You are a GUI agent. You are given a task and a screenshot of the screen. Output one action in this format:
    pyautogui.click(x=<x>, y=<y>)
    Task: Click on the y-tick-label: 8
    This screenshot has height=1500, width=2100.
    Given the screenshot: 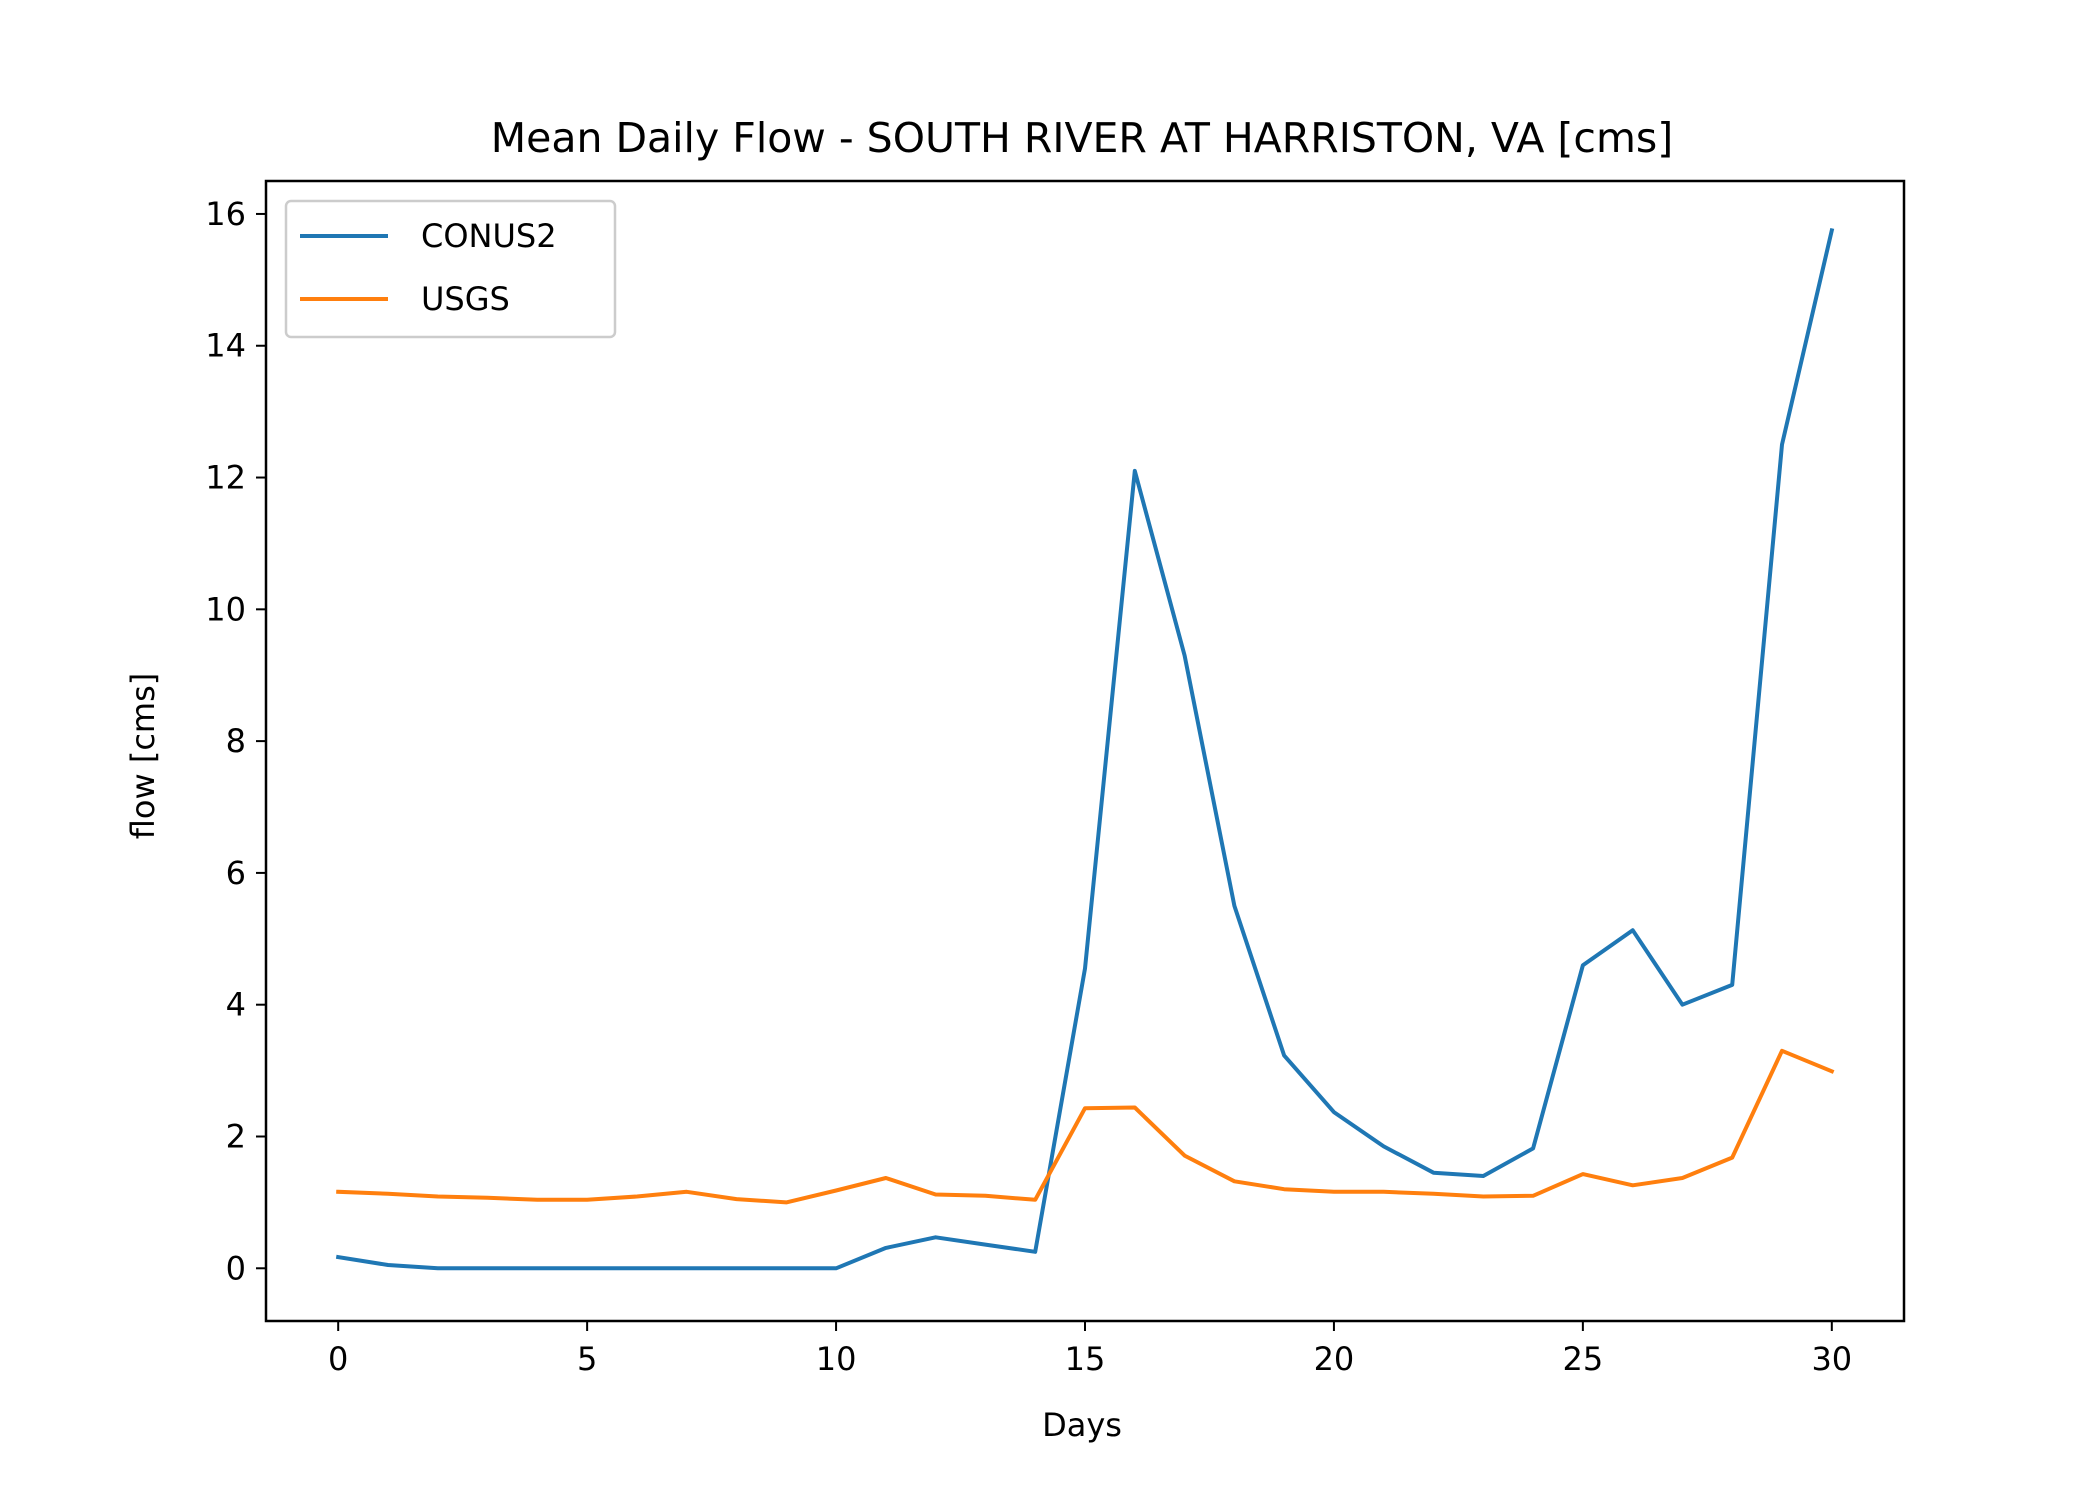 What is the action you would take?
    pyautogui.click(x=236, y=741)
    